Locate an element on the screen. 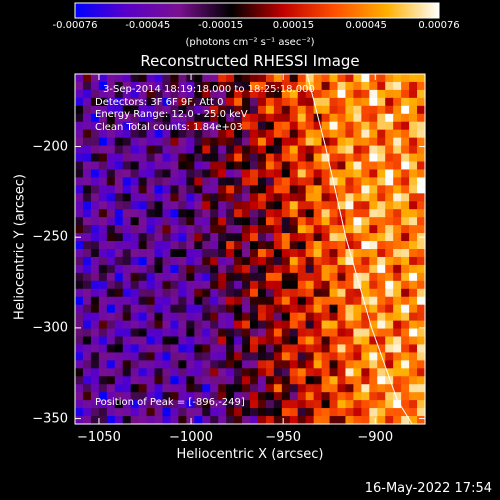 This screenshot has height=500, width=500. colorbar-tick-label: -0.00015 is located at coordinates (221, 25).